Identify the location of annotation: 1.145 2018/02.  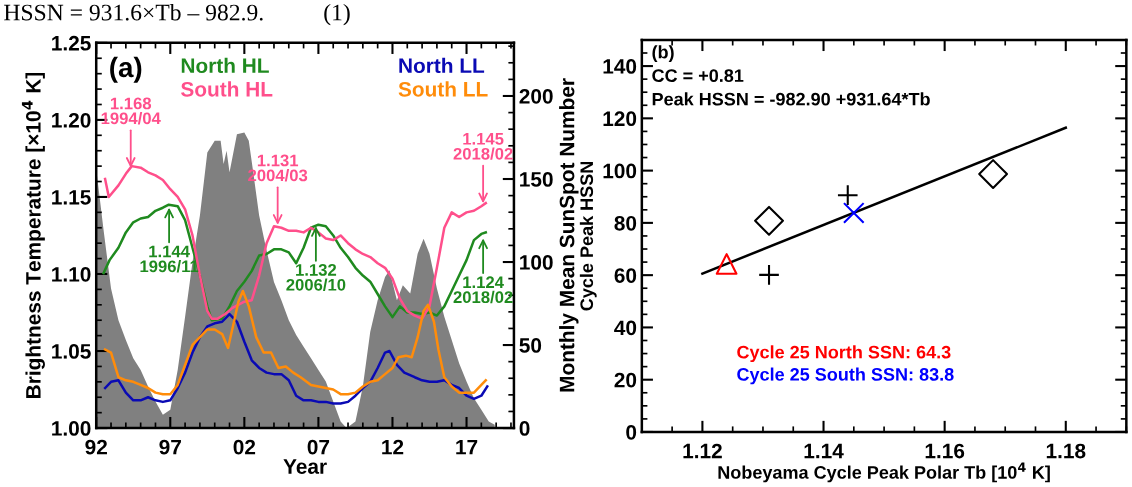
(483, 146).